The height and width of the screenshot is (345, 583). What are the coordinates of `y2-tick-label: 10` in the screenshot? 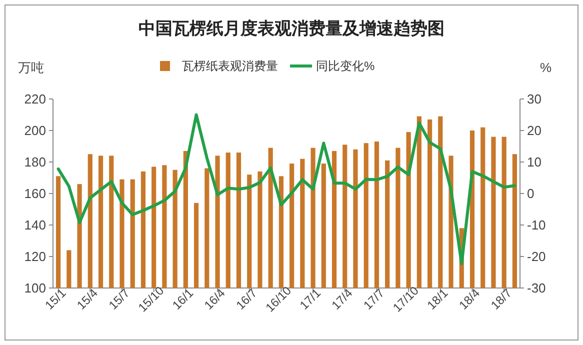 It's located at (534, 162).